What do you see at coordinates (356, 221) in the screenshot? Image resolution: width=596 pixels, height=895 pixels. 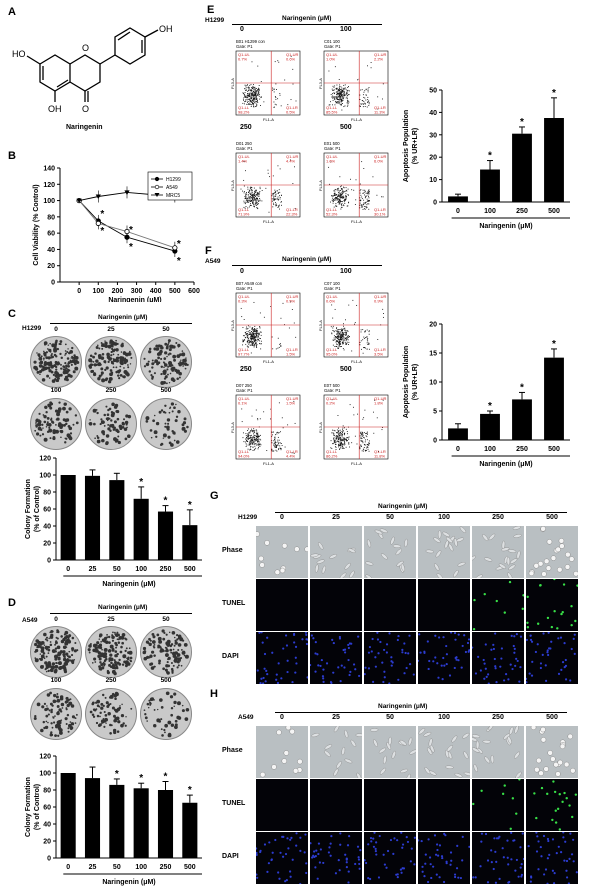 I see `flow-x-axis: FL1-A` at bounding box center [356, 221].